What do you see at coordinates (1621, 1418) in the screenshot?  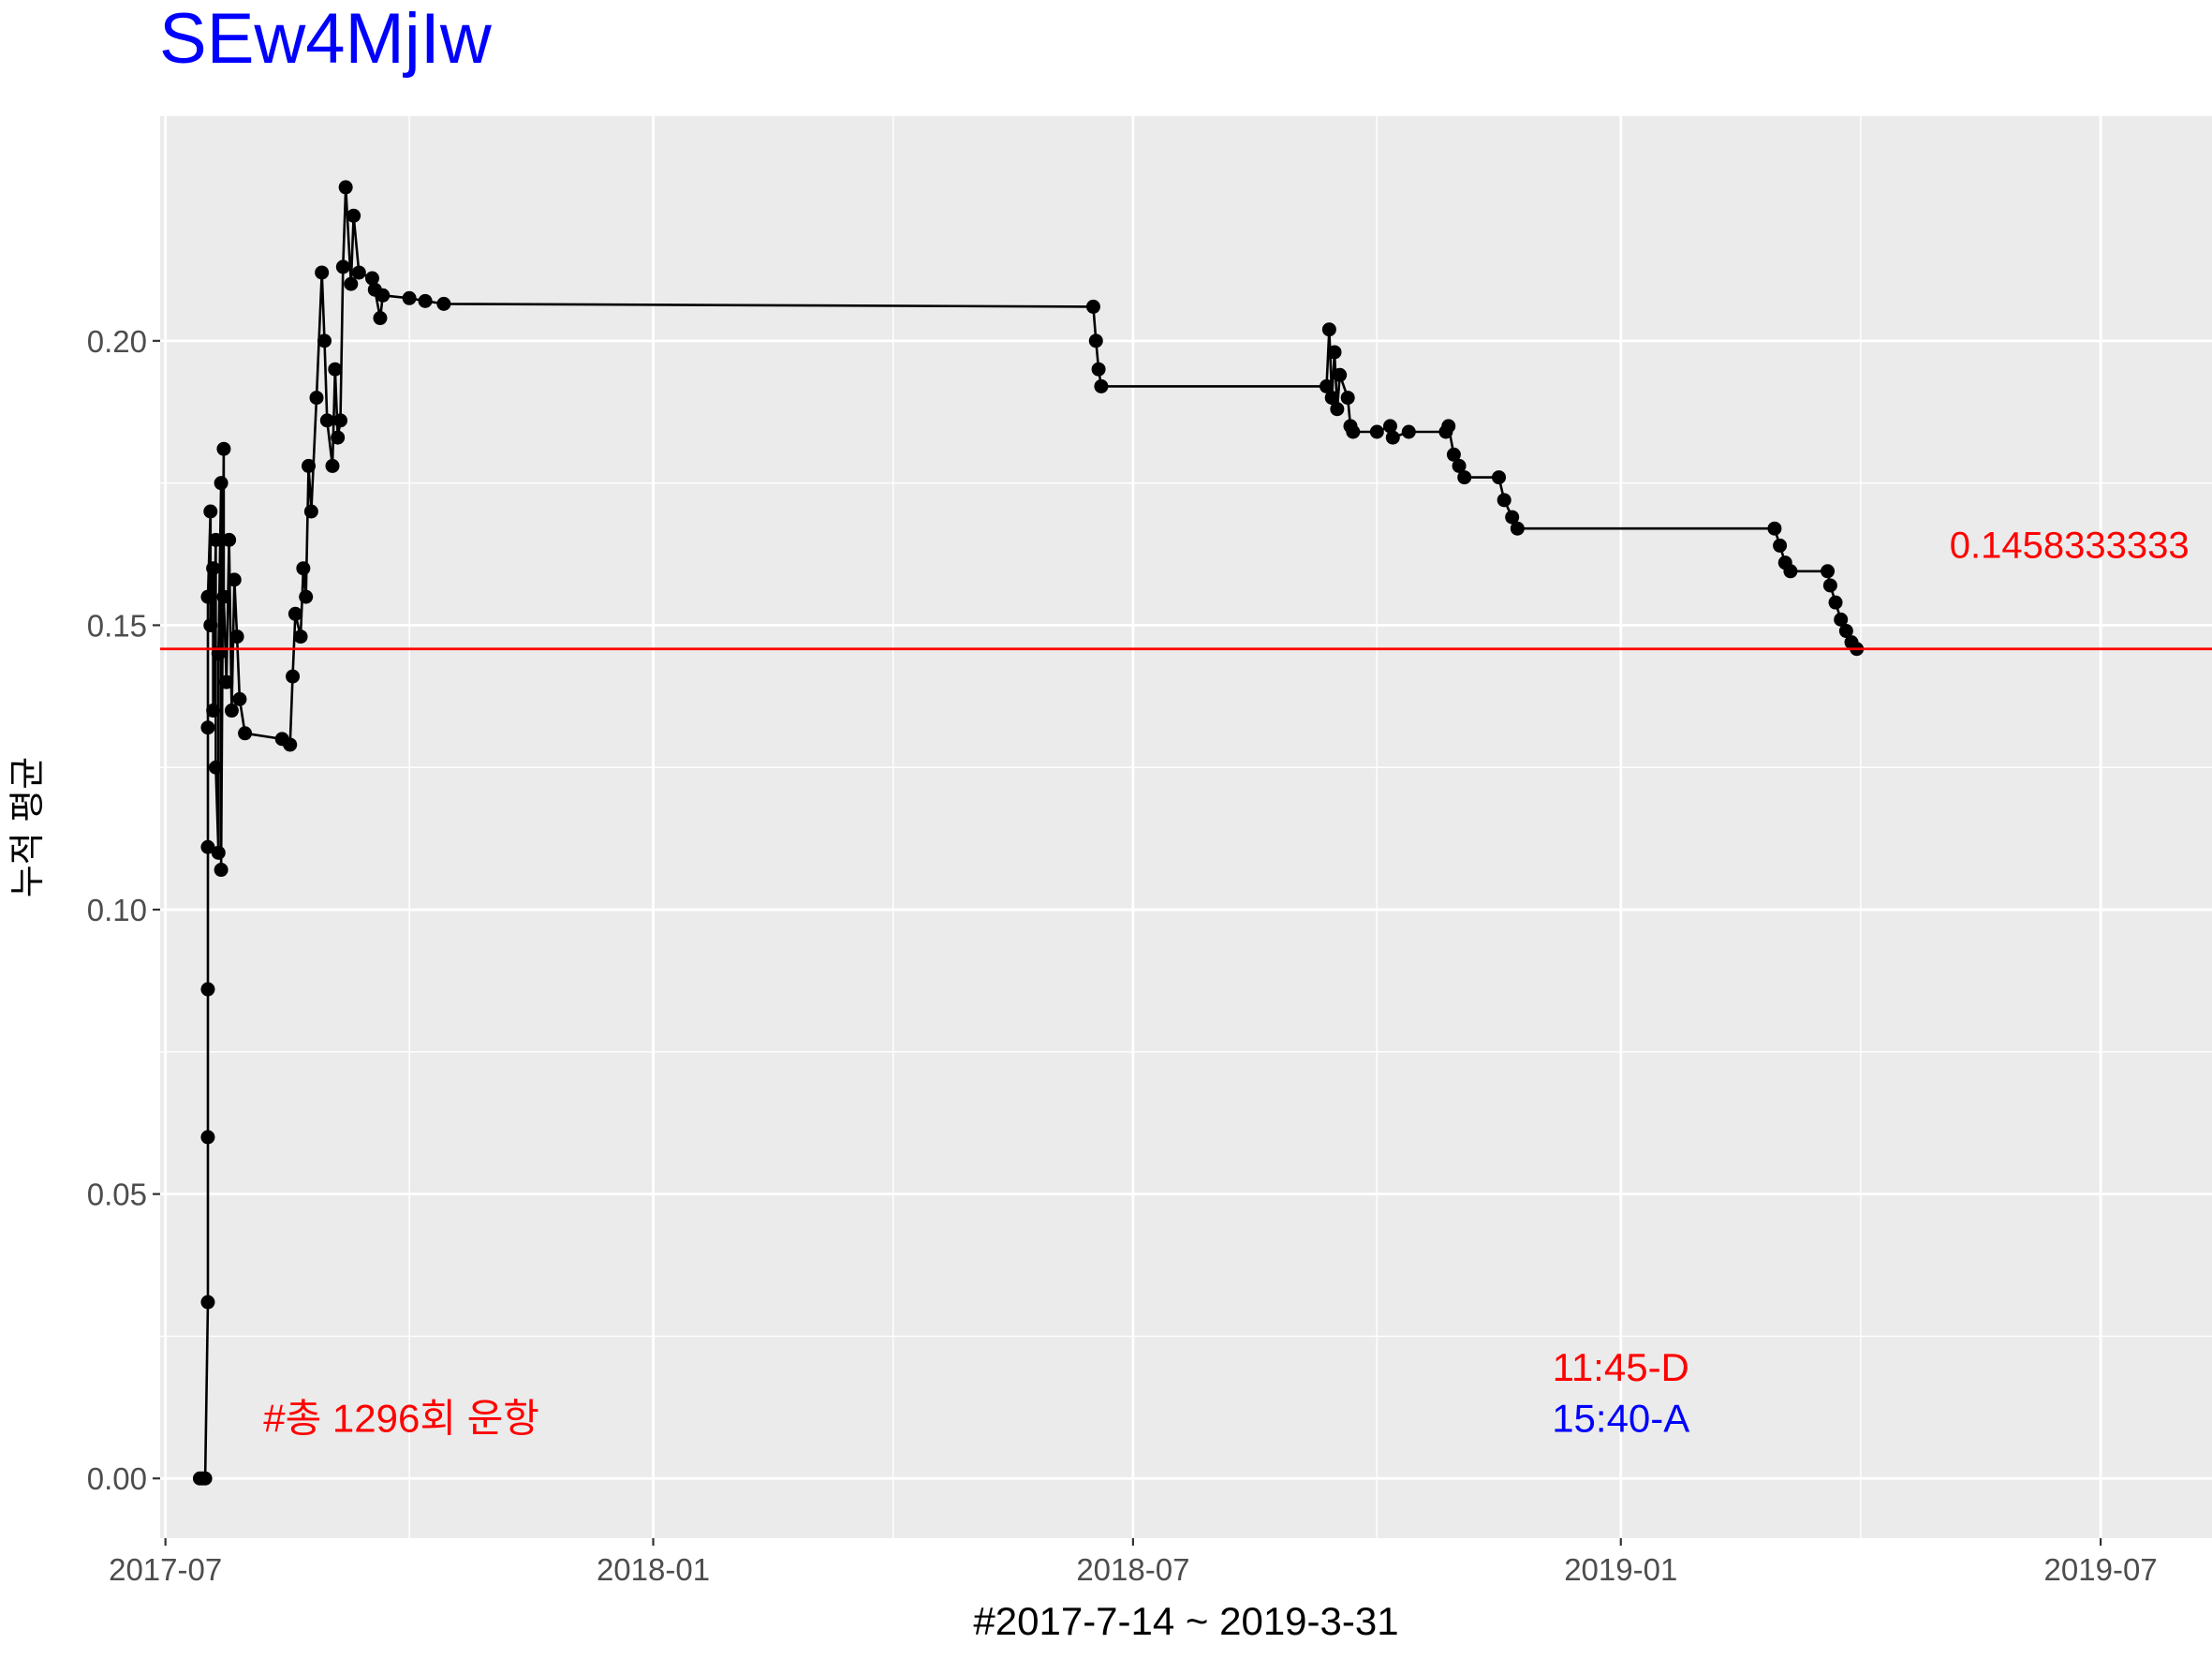 I see `annotation-label: 15:40-A` at bounding box center [1621, 1418].